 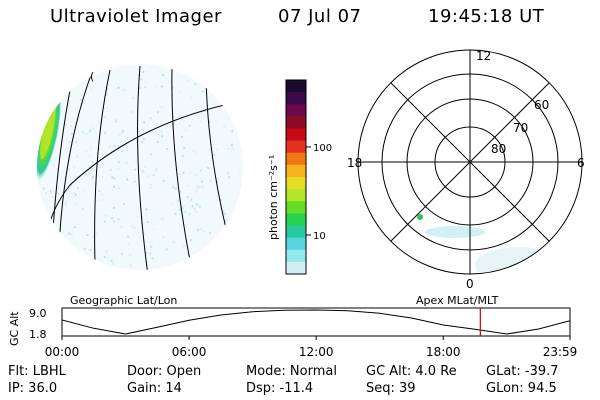 What do you see at coordinates (273, 197) in the screenshot?
I see `colorbar-unit-label: photon cm⁻²s⁻¹` at bounding box center [273, 197].